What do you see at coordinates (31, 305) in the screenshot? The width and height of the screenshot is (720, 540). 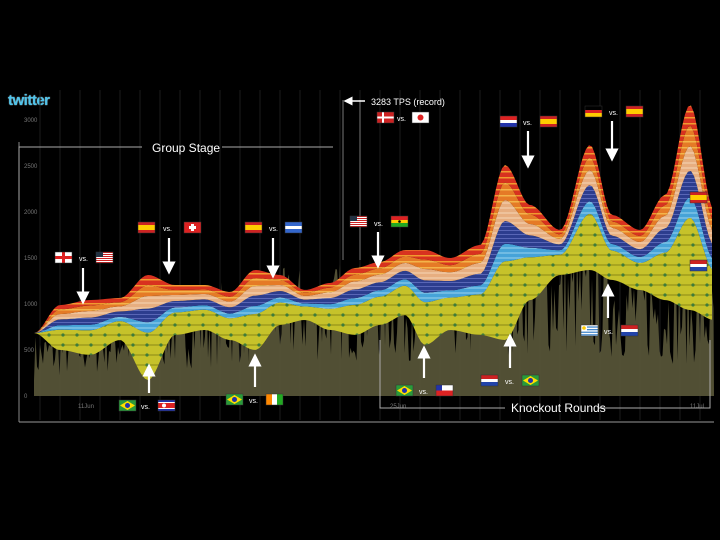 I see `y-tick-label: 1000` at bounding box center [31, 305].